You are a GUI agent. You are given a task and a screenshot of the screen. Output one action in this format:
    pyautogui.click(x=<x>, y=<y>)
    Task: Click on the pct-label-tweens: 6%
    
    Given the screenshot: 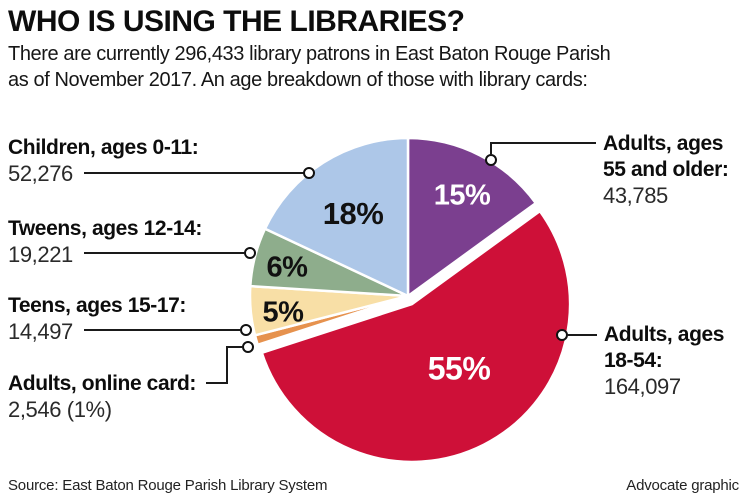 What is the action you would take?
    pyautogui.click(x=287, y=267)
    